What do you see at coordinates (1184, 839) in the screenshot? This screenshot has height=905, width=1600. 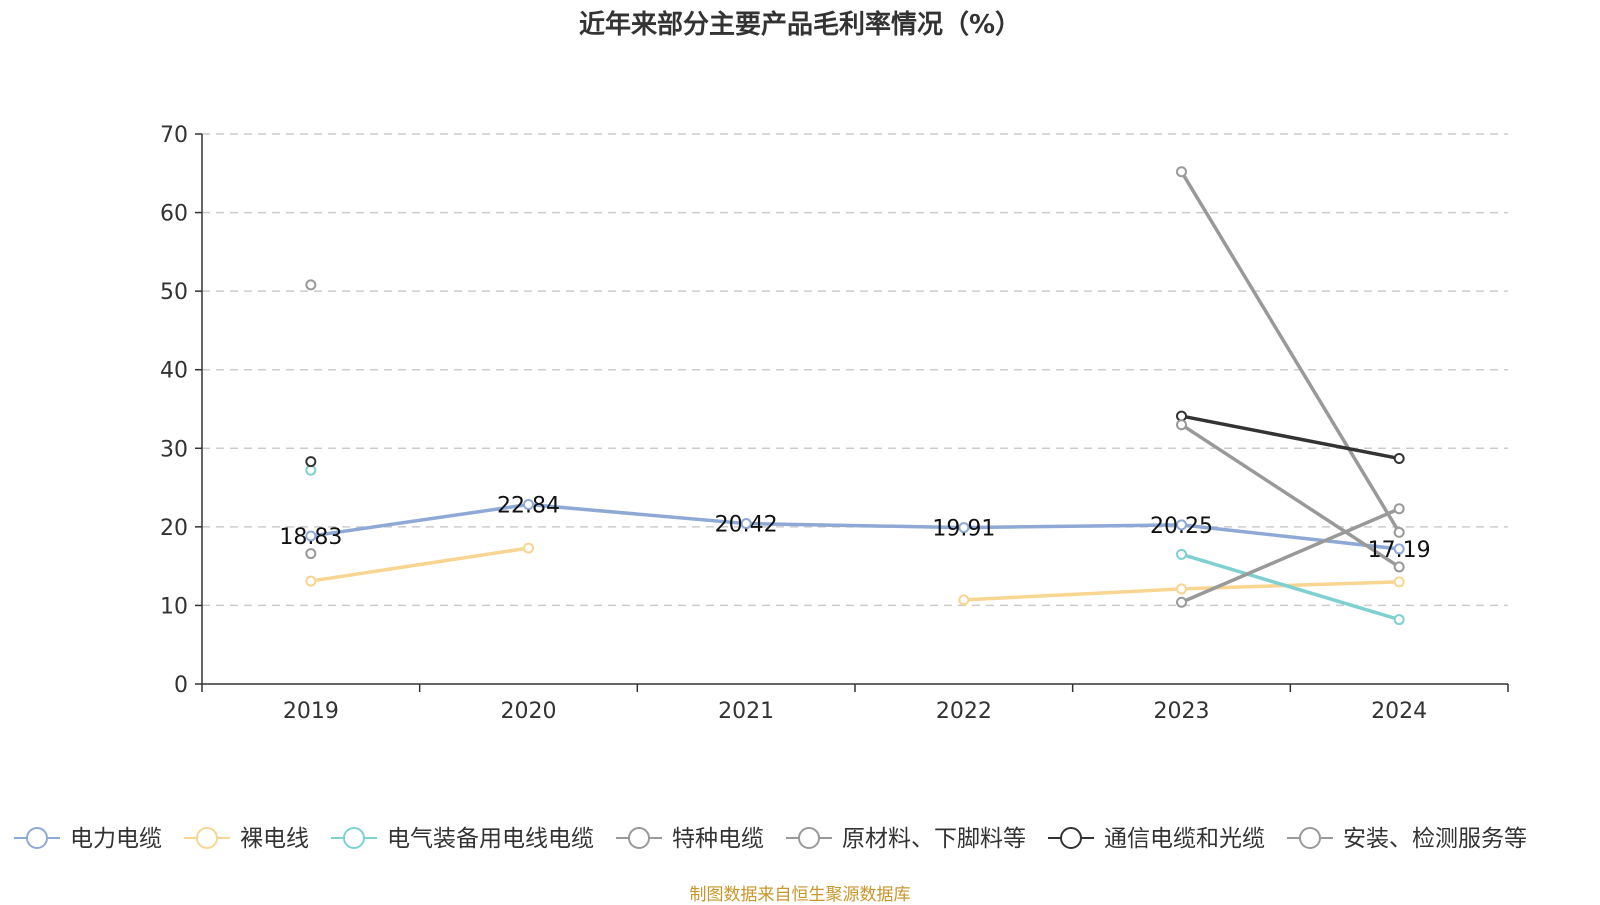 I see `legend-label: 通信电缆和光缆` at bounding box center [1184, 839].